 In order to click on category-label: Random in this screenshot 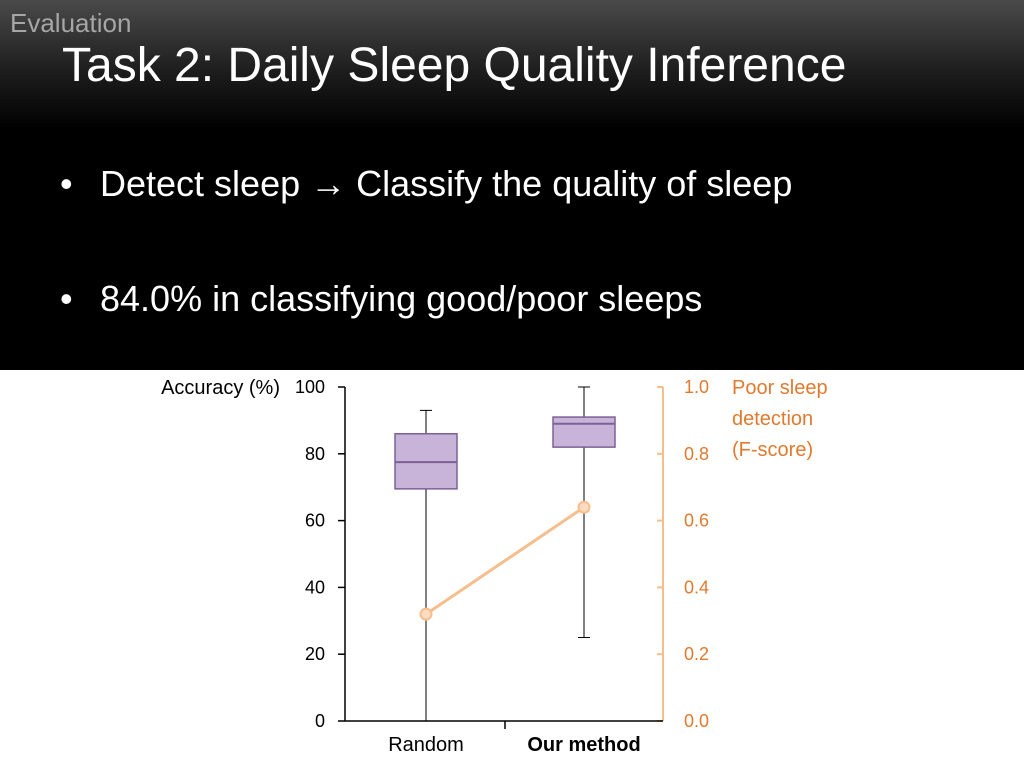, I will do `click(426, 745)`.